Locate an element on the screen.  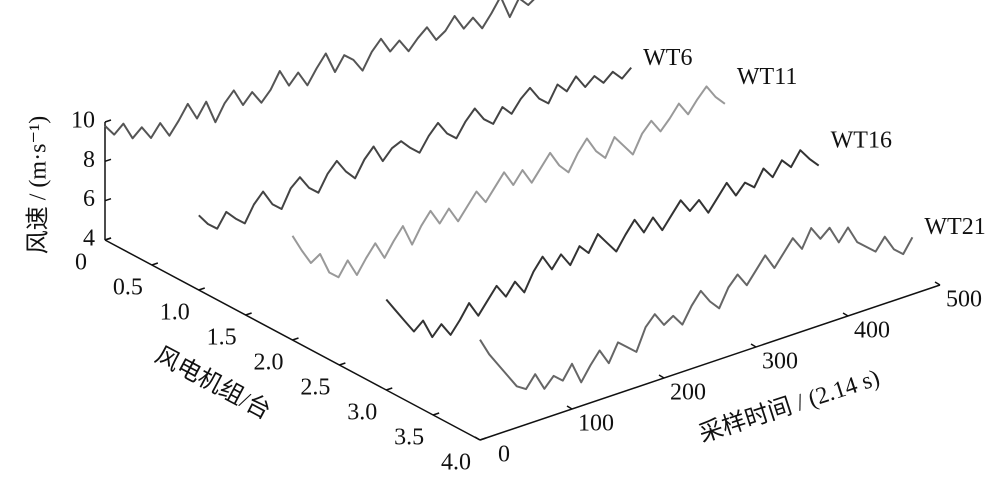
x-tick-label: 400 is located at coordinates (872, 331).